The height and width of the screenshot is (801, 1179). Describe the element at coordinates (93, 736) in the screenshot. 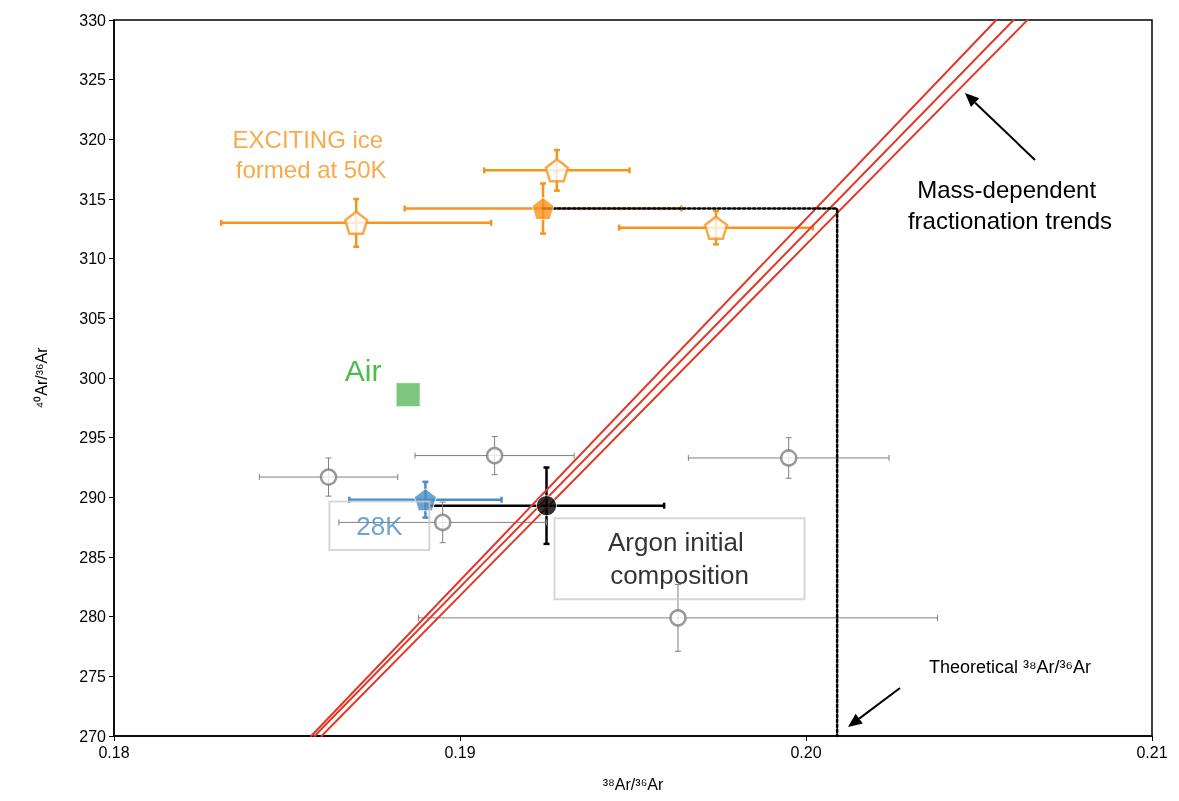

I see `y-tick-label: 270` at that location.